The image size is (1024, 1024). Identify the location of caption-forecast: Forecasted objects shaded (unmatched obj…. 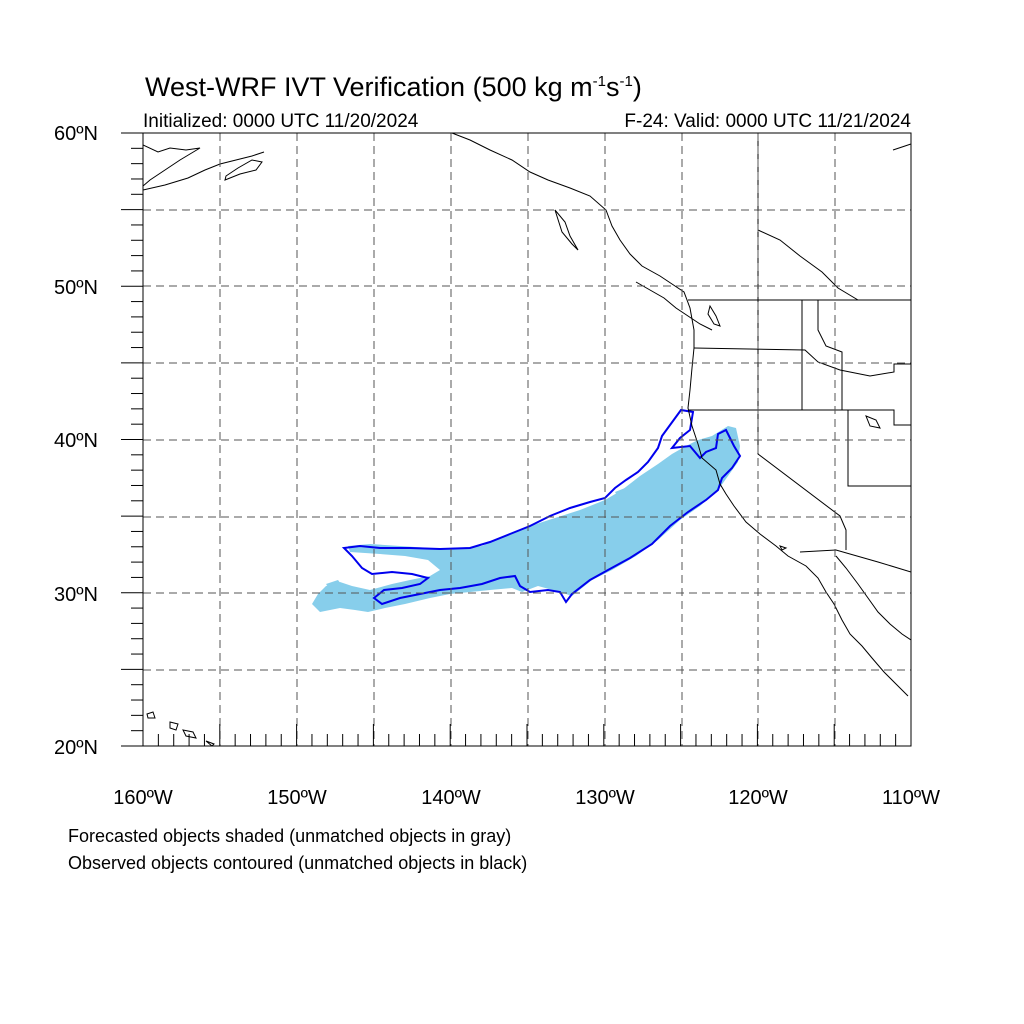
(290, 836).